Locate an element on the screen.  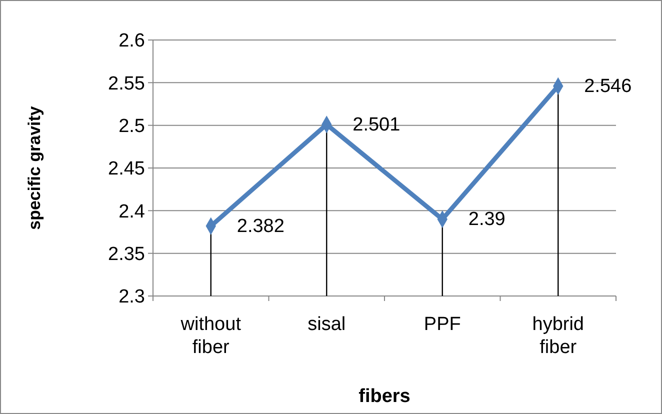
y-tick-label: 2.5 is located at coordinates (131, 126).